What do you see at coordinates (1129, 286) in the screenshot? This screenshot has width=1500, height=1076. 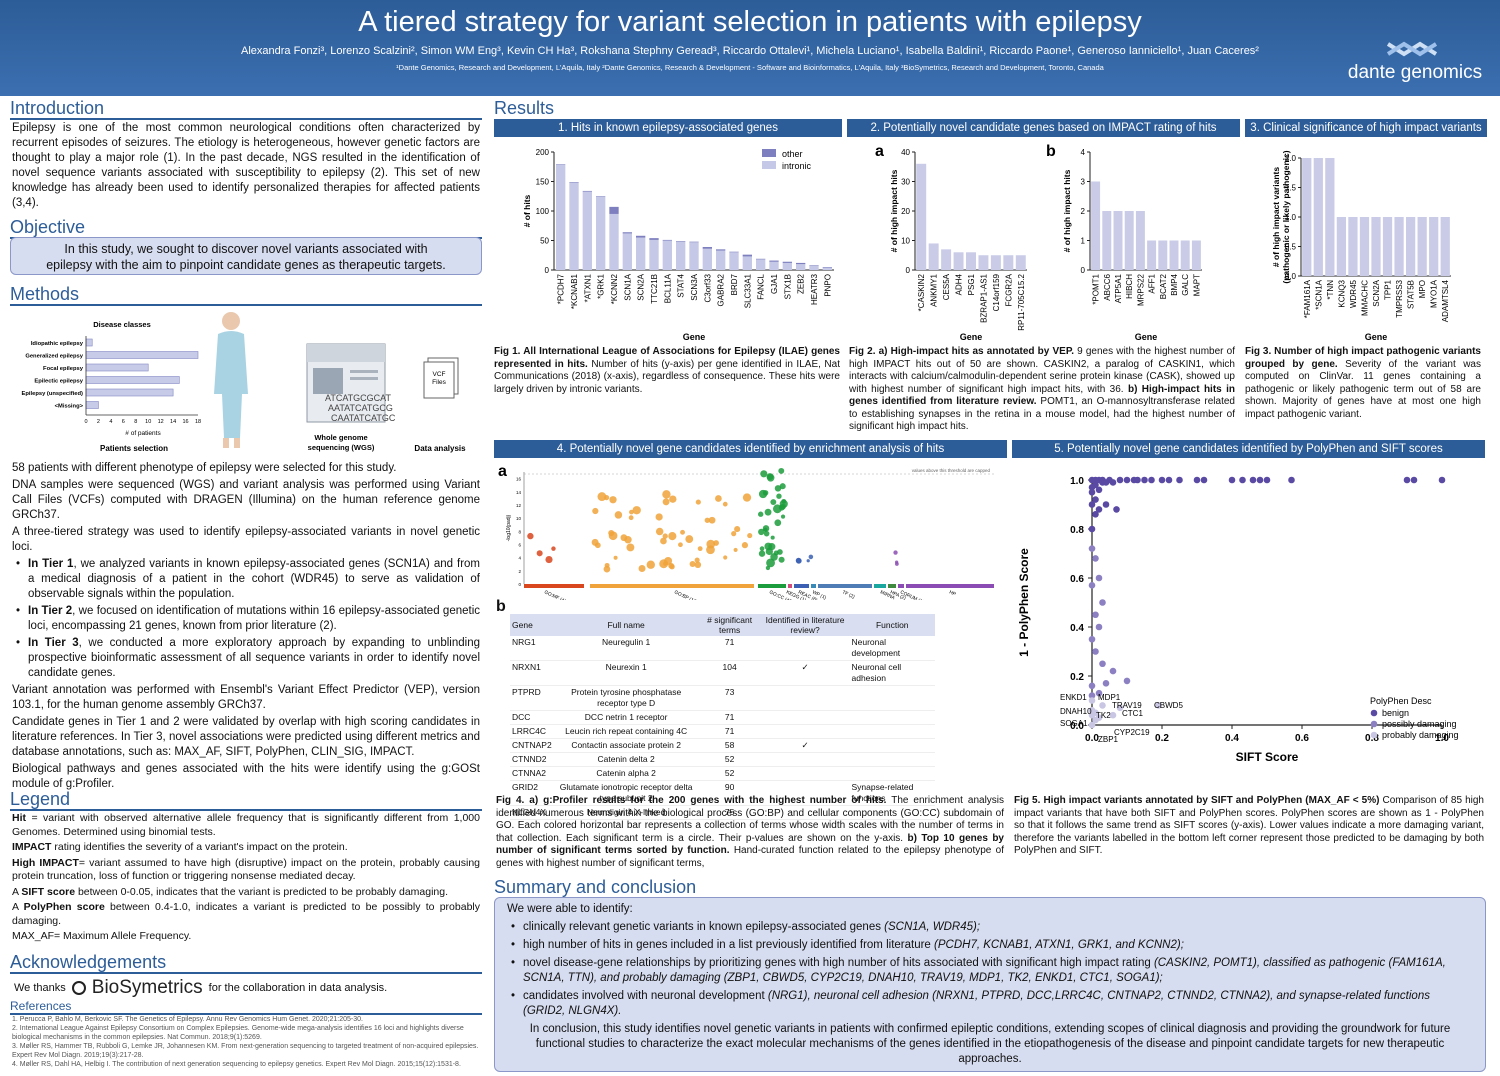 I see `x-tick-label: HIBCH` at bounding box center [1129, 286].